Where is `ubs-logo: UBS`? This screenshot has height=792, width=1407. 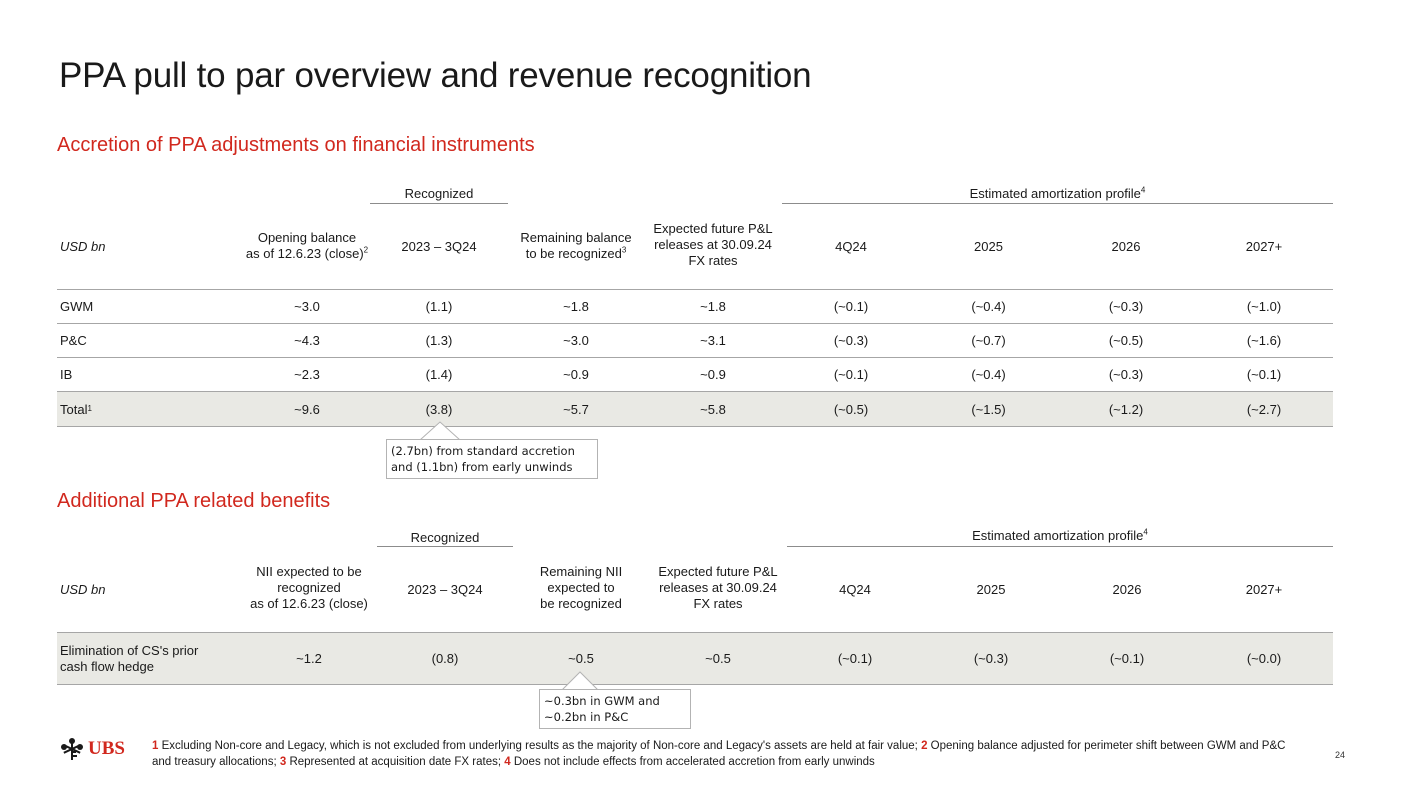
ubs-logo: UBS is located at coordinates (92, 749).